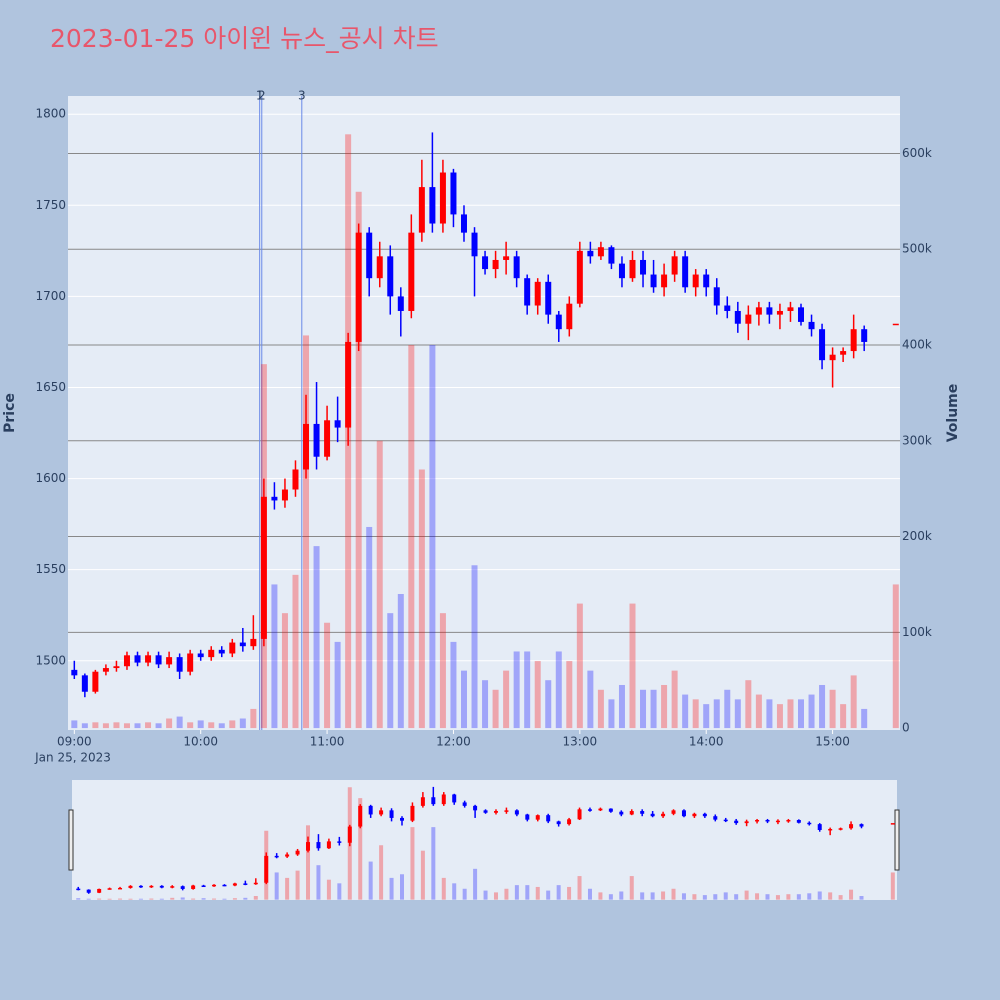 The height and width of the screenshot is (1000, 1000). Describe the element at coordinates (484, 840) in the screenshot. I see `range-slider` at that location.